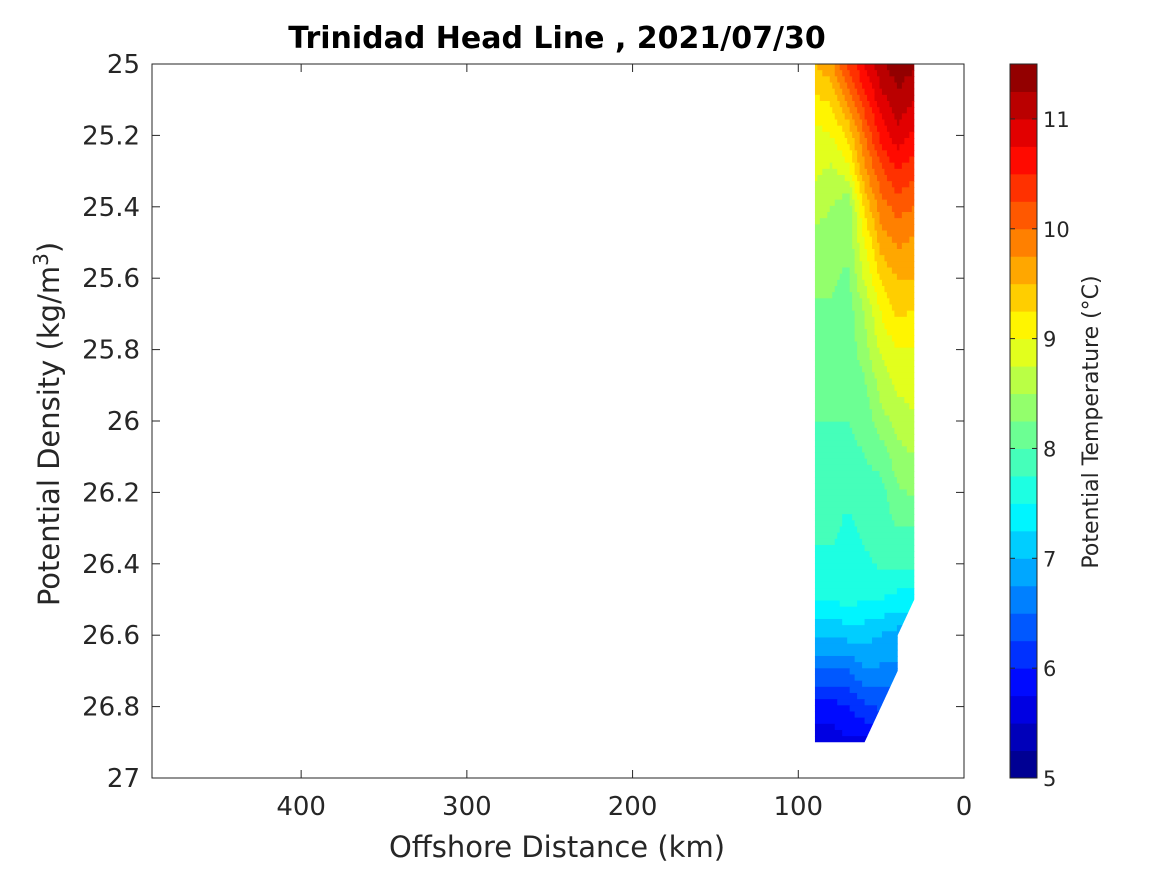  Describe the element at coordinates (301, 807) in the screenshot. I see `x-tick-label: 400` at that location.